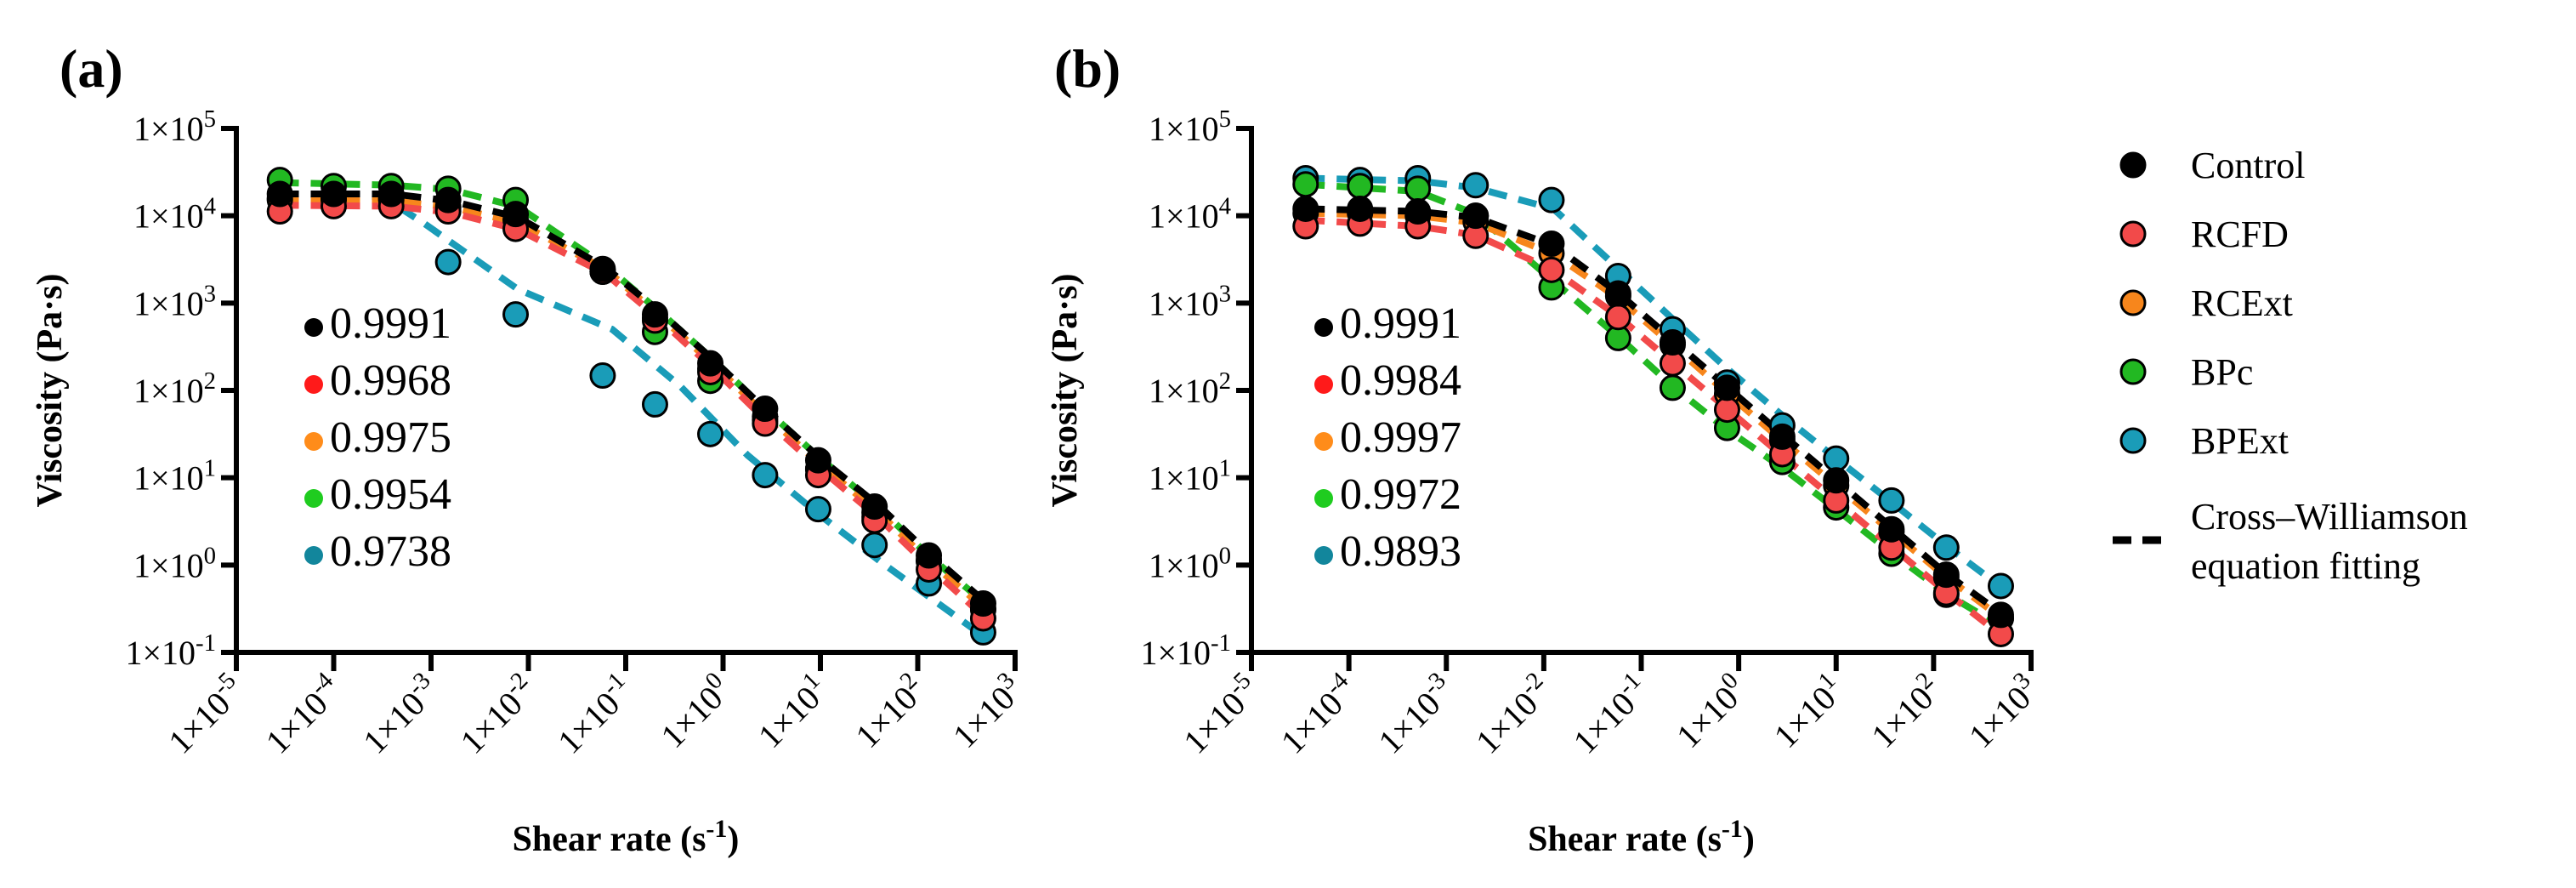 This screenshot has width=2576, height=888. What do you see at coordinates (391, 323) in the screenshot?
I see `r2-value: 0.9991` at bounding box center [391, 323].